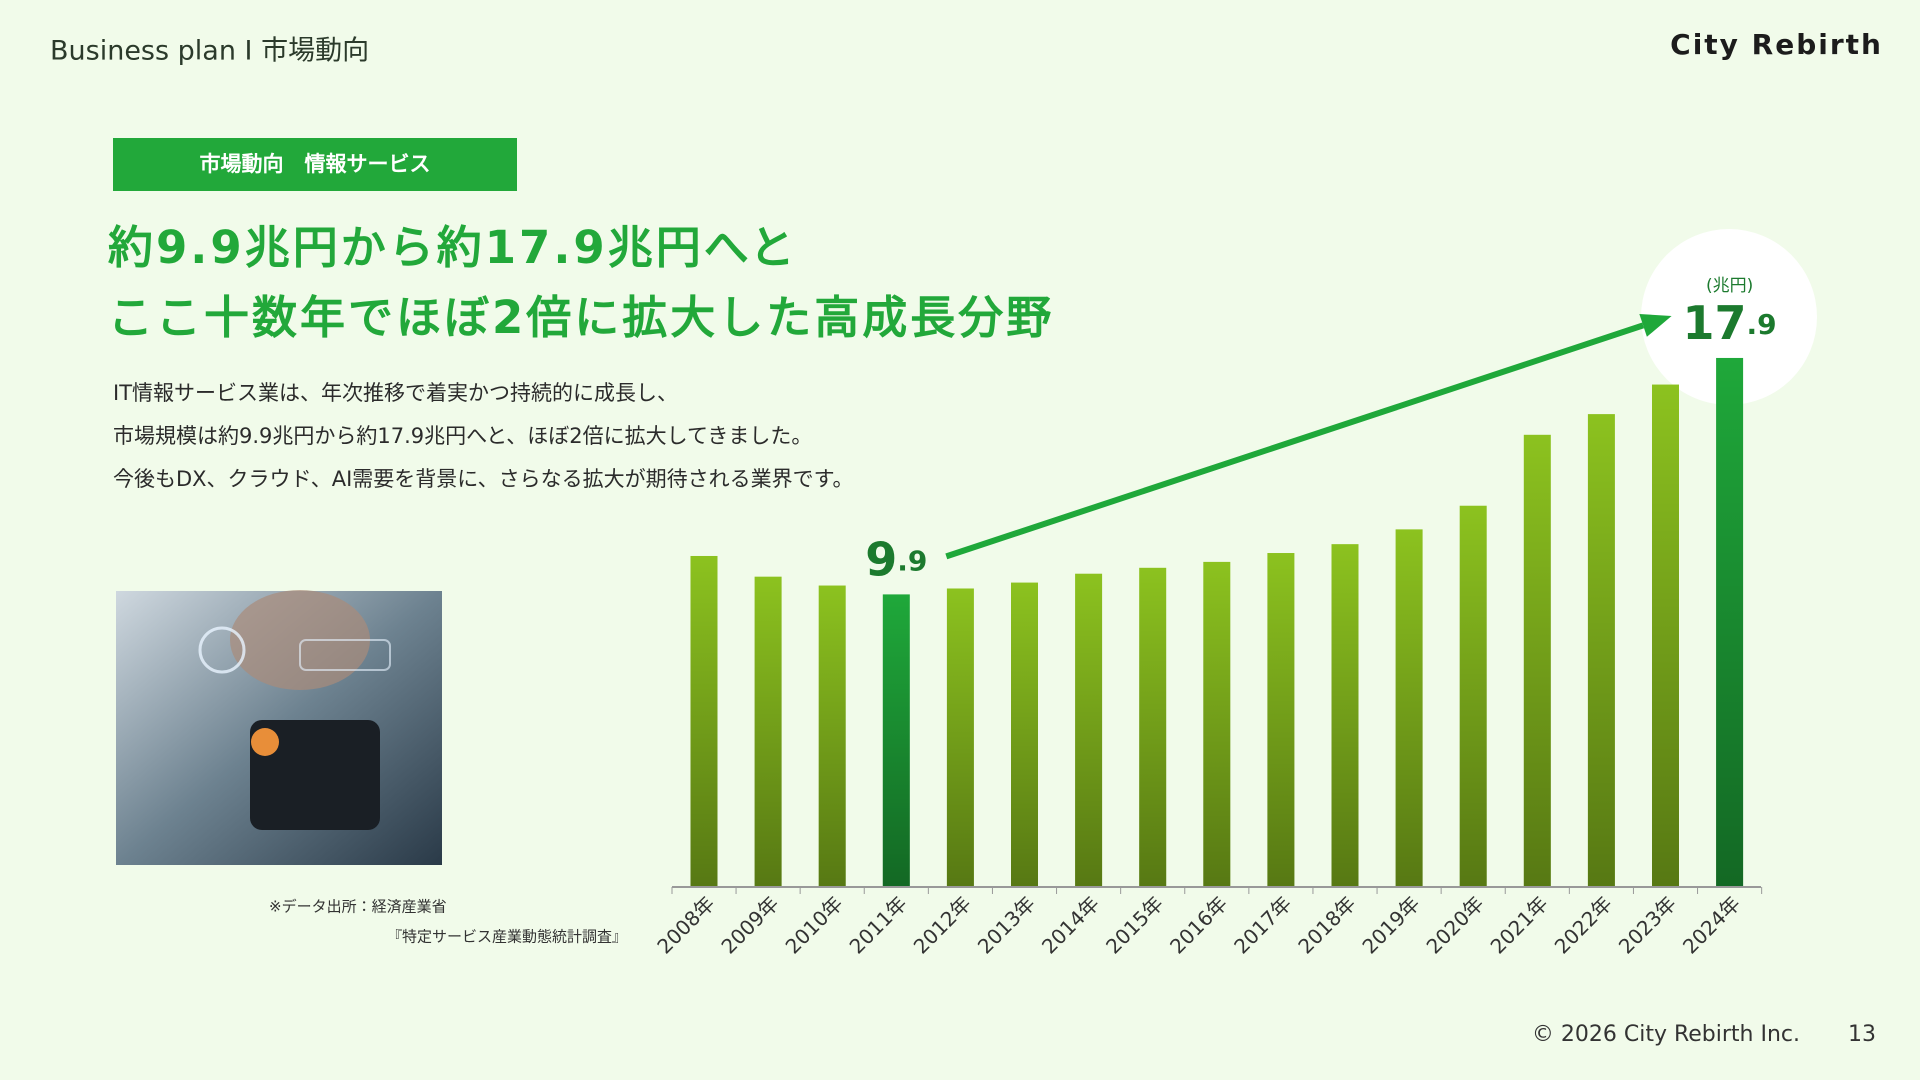 The image size is (1920, 1080). What do you see at coordinates (1862, 1034) in the screenshot?
I see `page-number: 13` at bounding box center [1862, 1034].